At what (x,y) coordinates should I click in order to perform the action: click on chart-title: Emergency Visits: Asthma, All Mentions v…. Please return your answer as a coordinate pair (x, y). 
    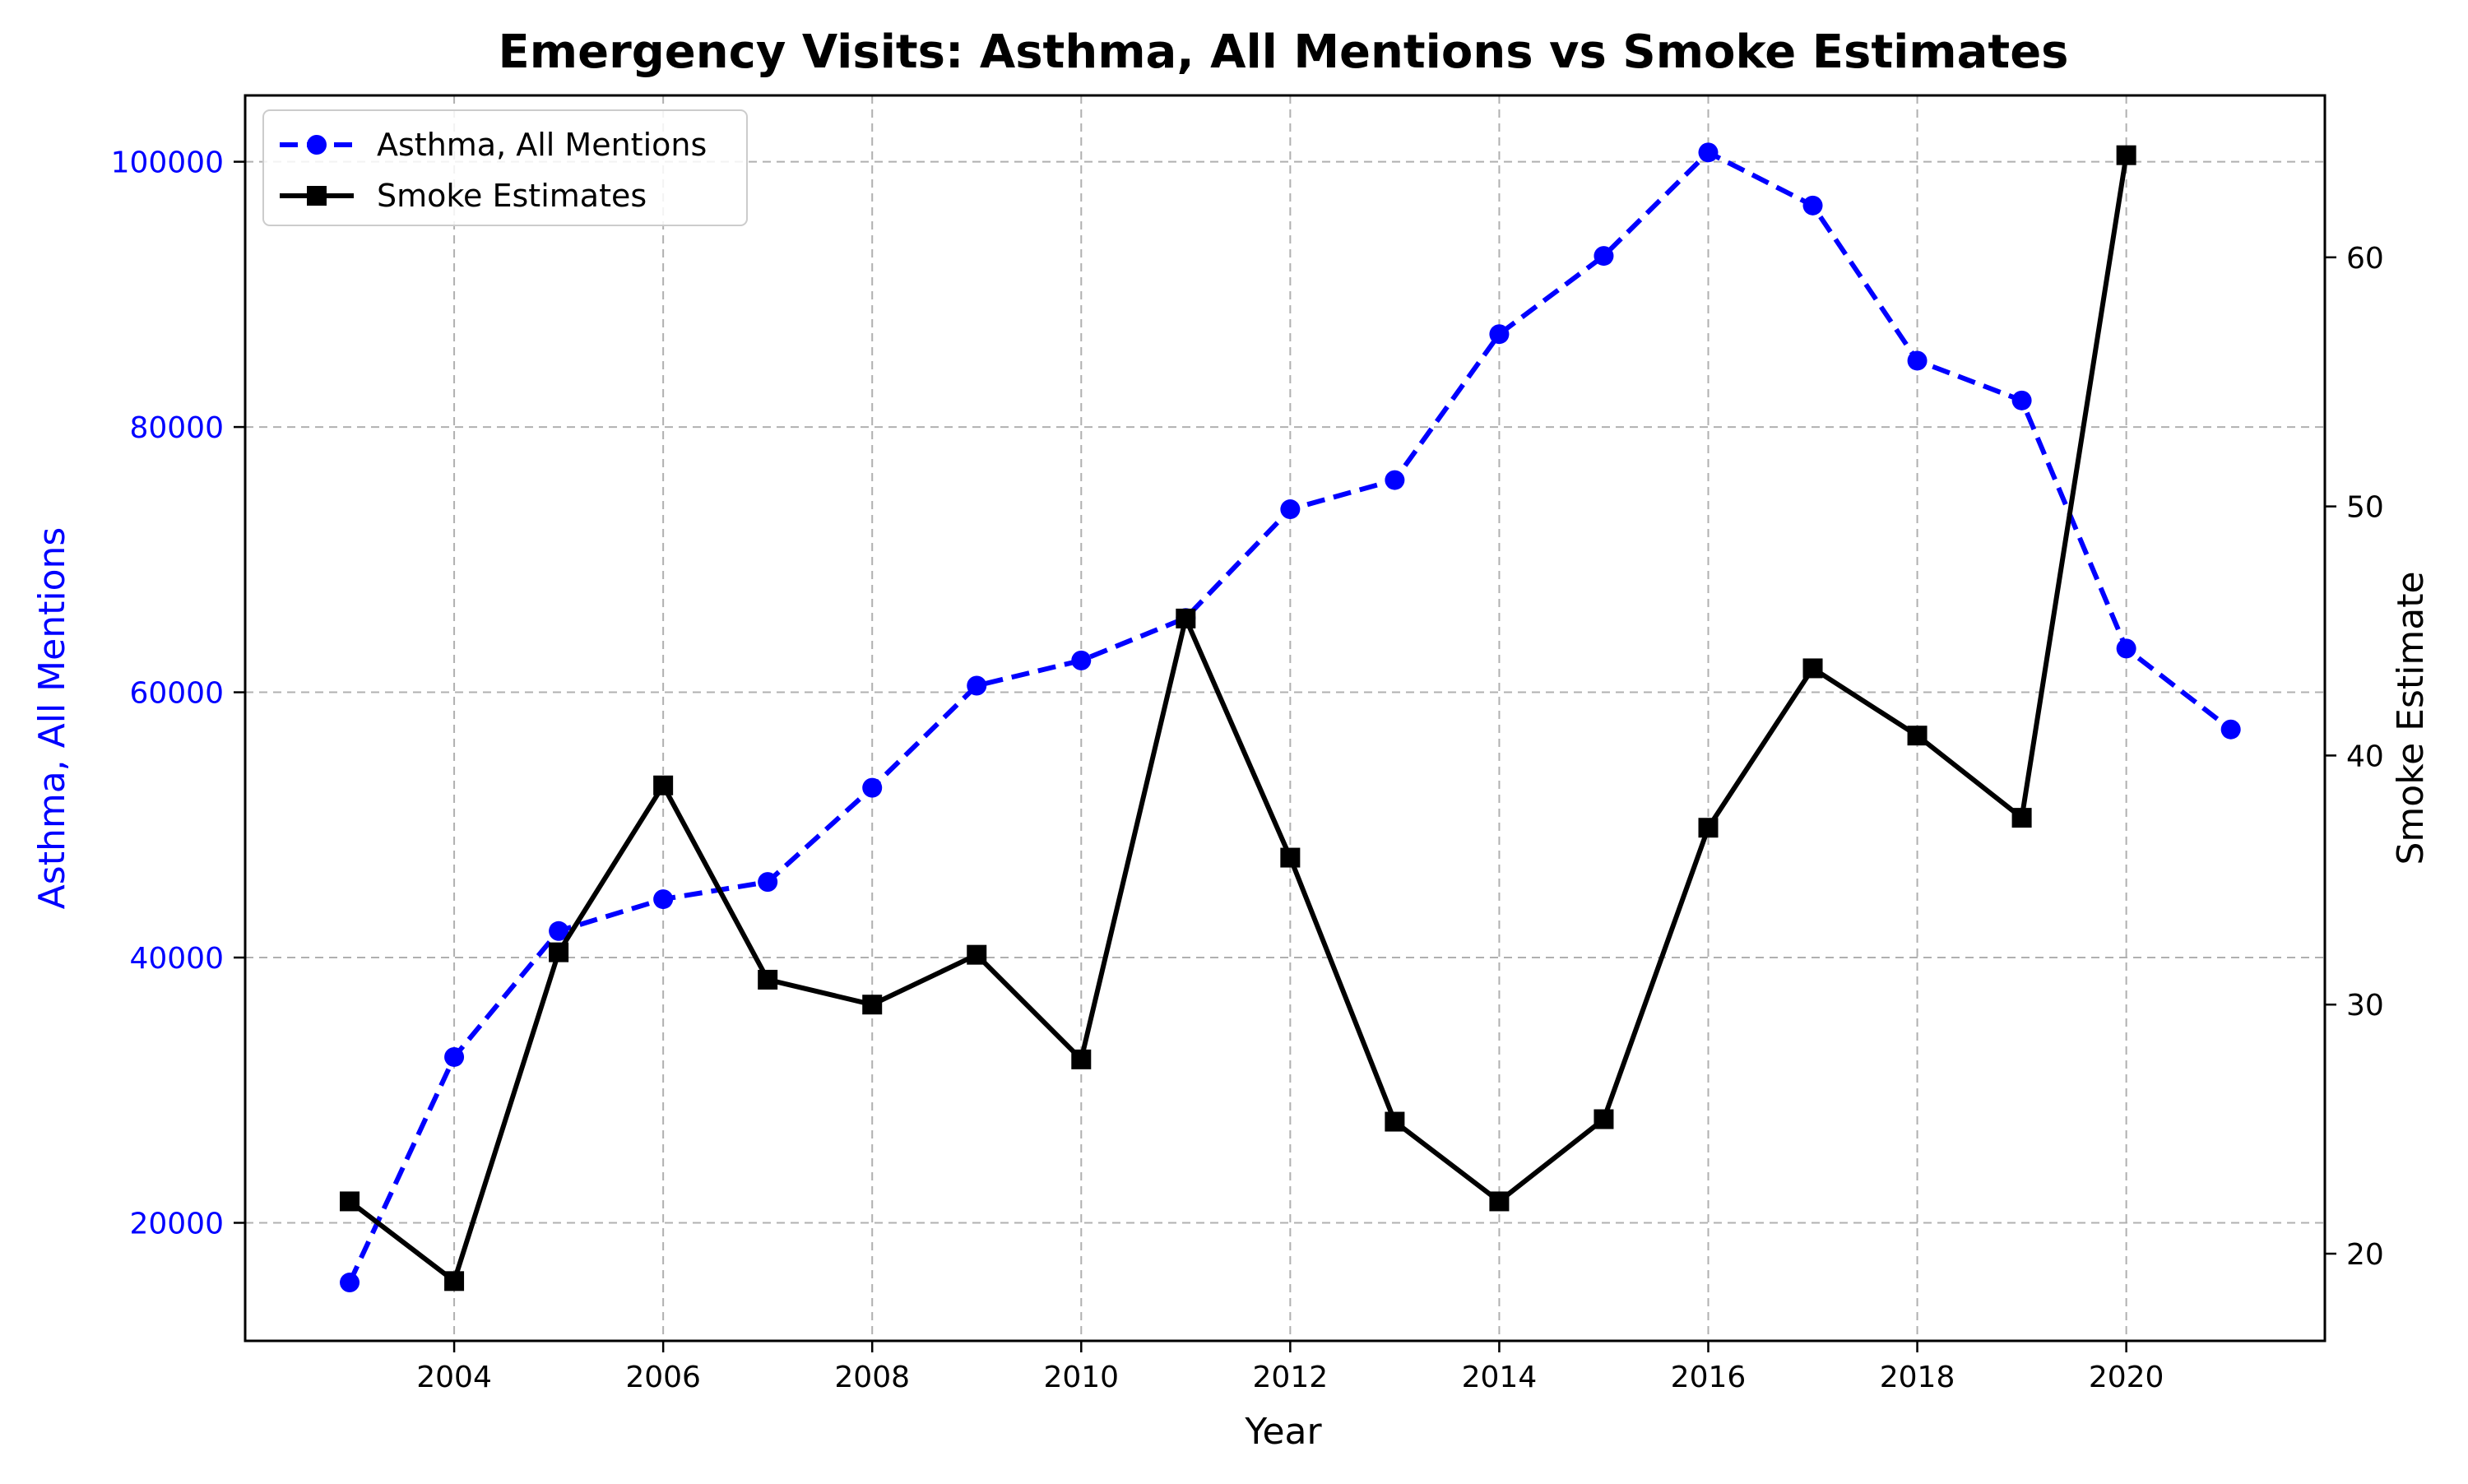
    Looking at the image, I should click on (1283, 52).